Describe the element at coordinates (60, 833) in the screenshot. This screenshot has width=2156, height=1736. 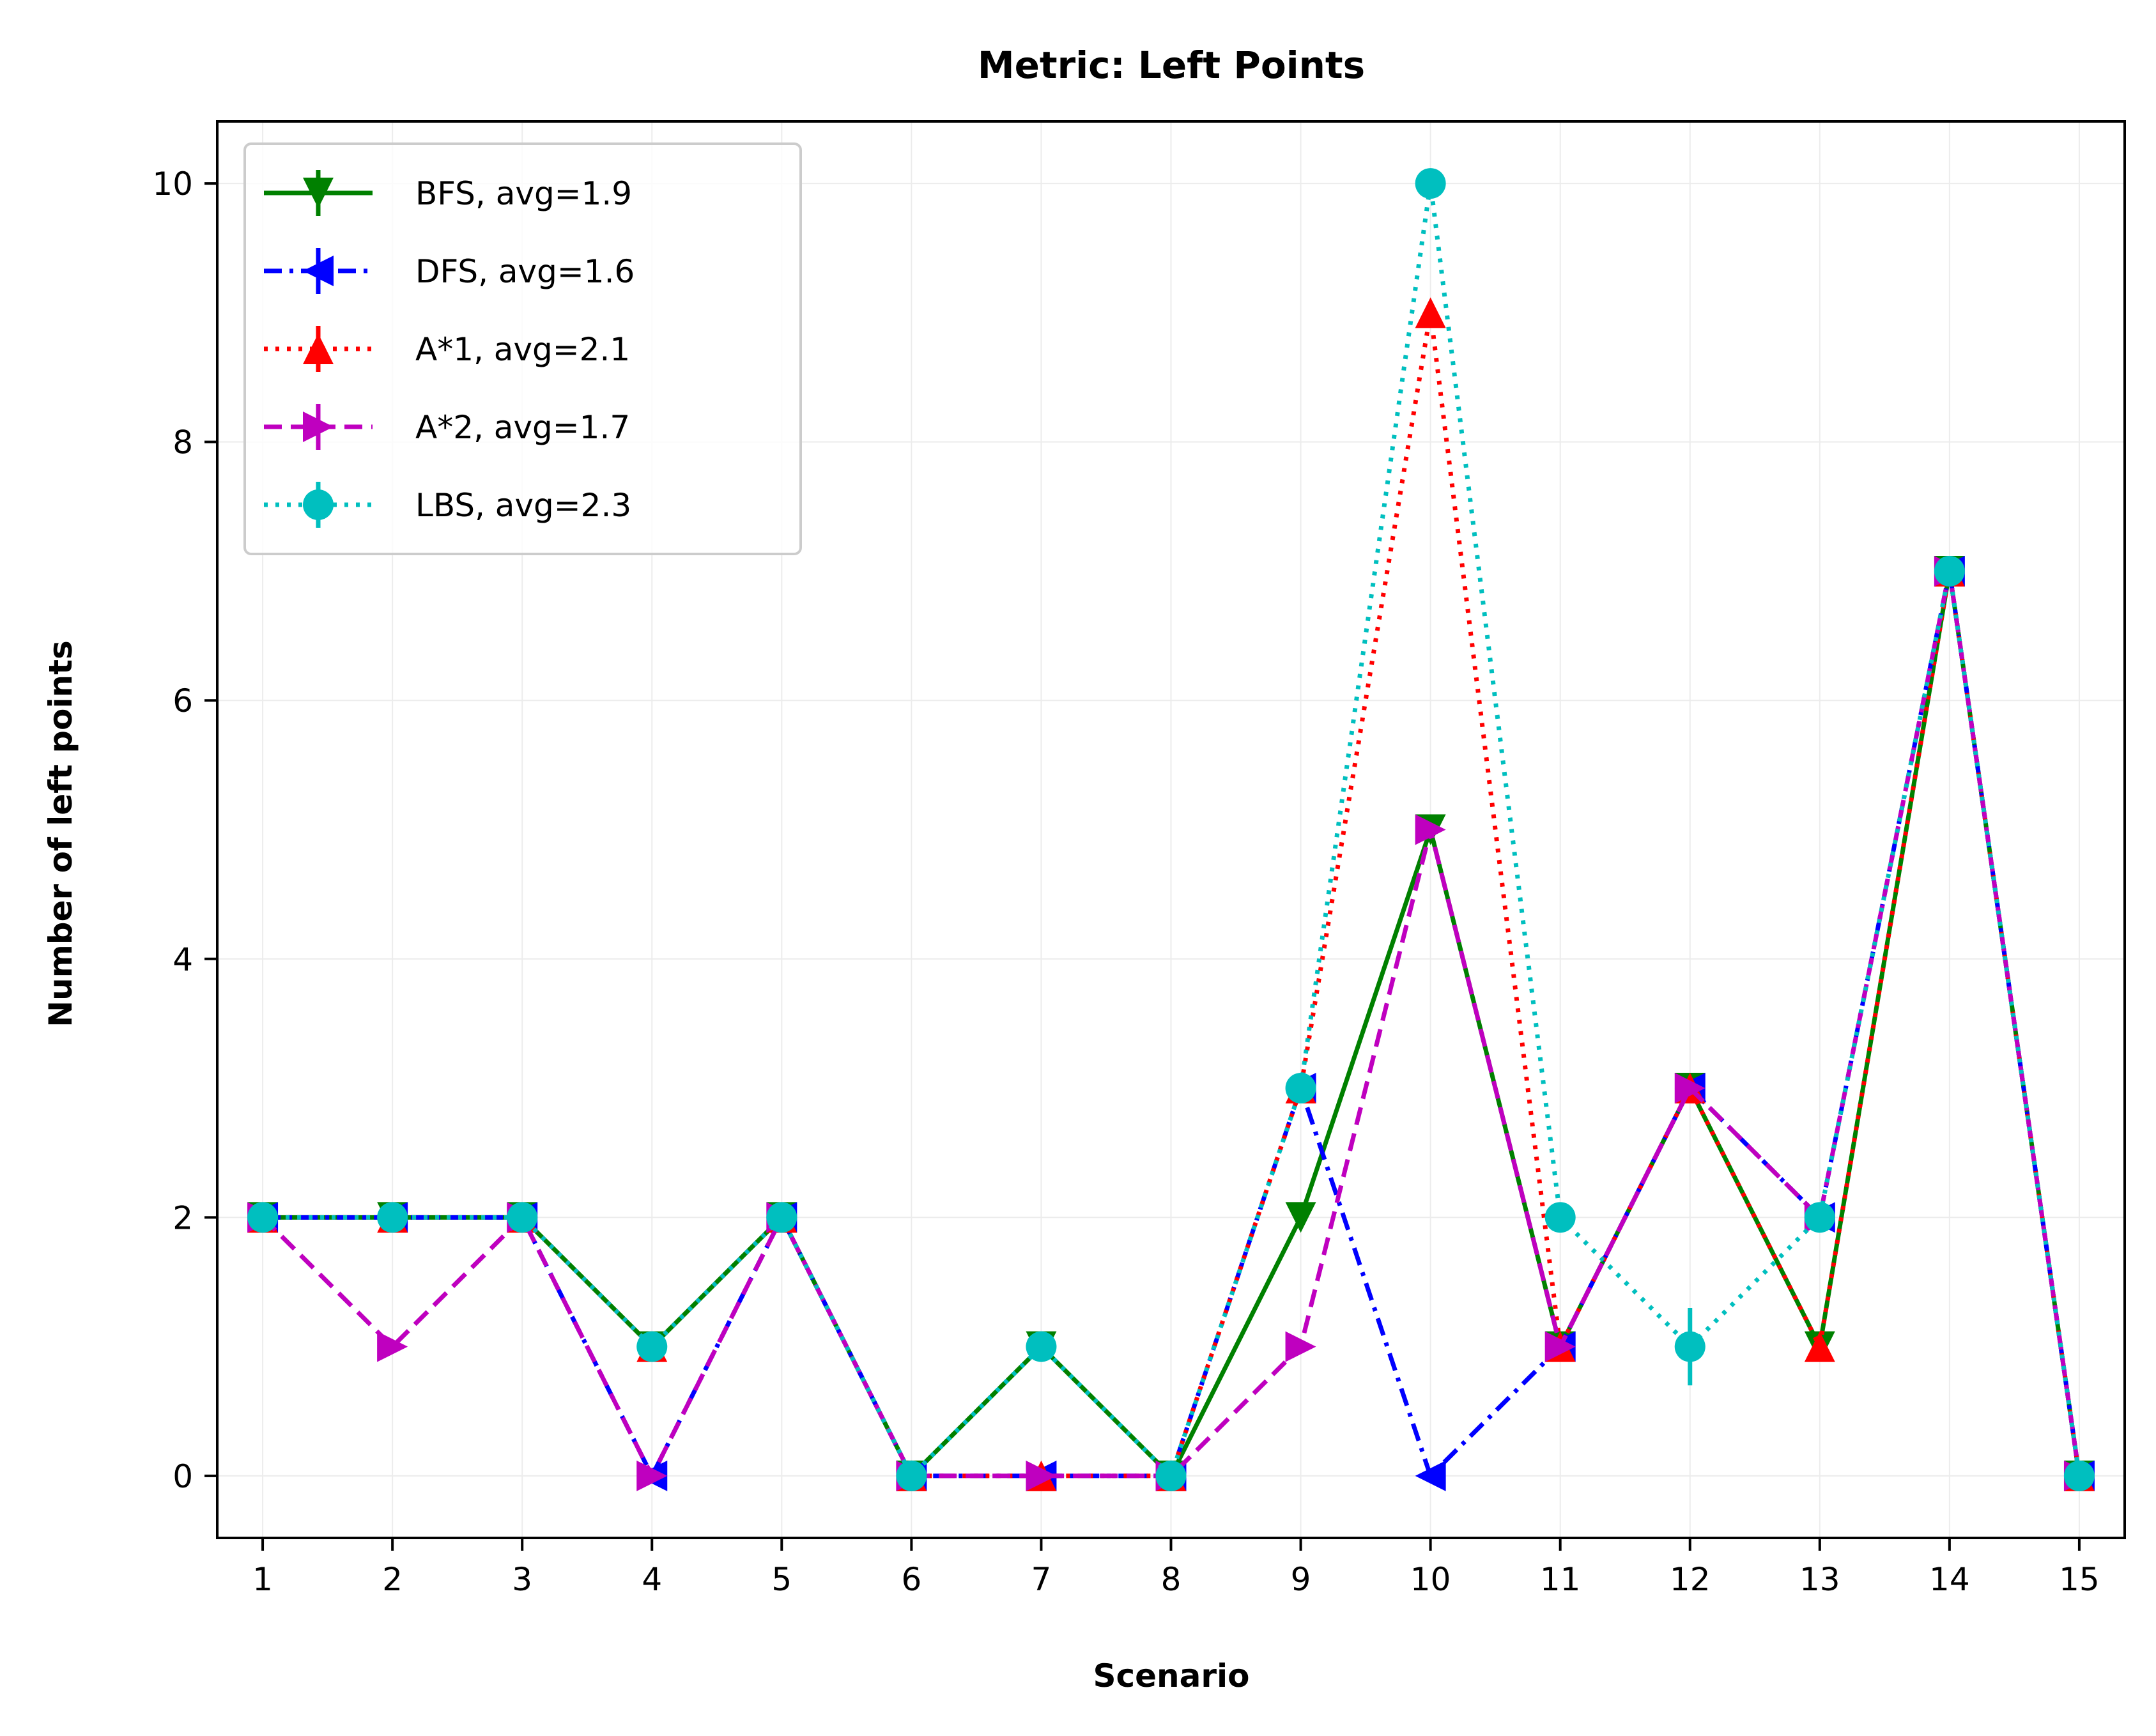
I see `y-axis-label: Number of left points` at that location.